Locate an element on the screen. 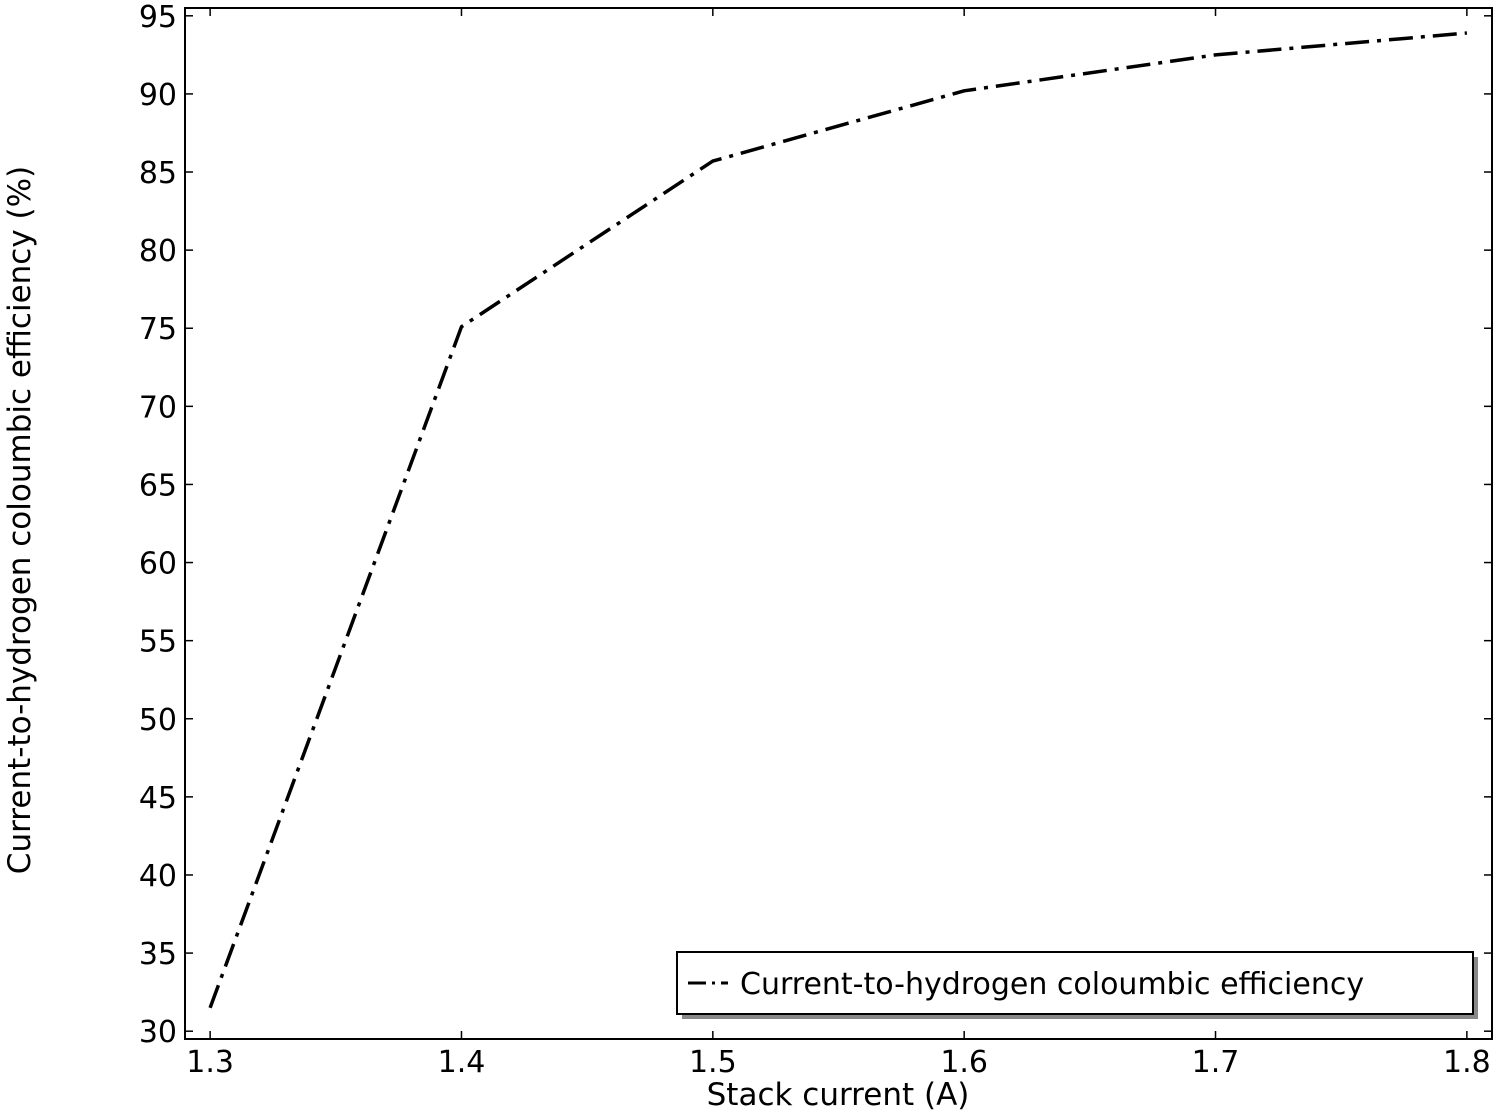  legend-box is located at coordinates (1075, 983).